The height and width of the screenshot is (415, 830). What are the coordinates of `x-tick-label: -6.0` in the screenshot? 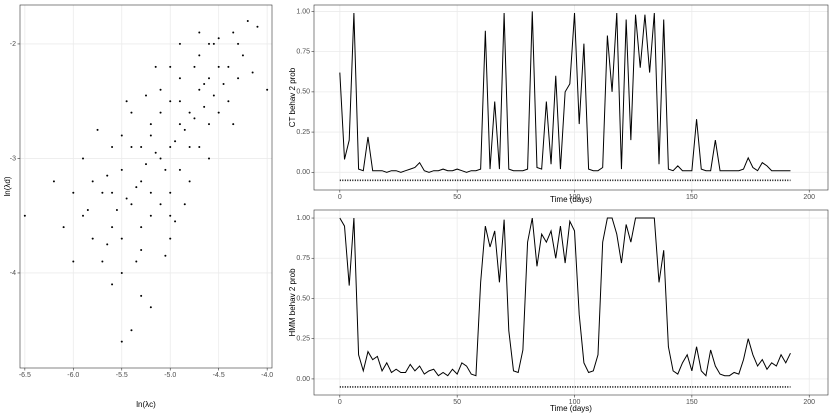 It's located at (73, 375).